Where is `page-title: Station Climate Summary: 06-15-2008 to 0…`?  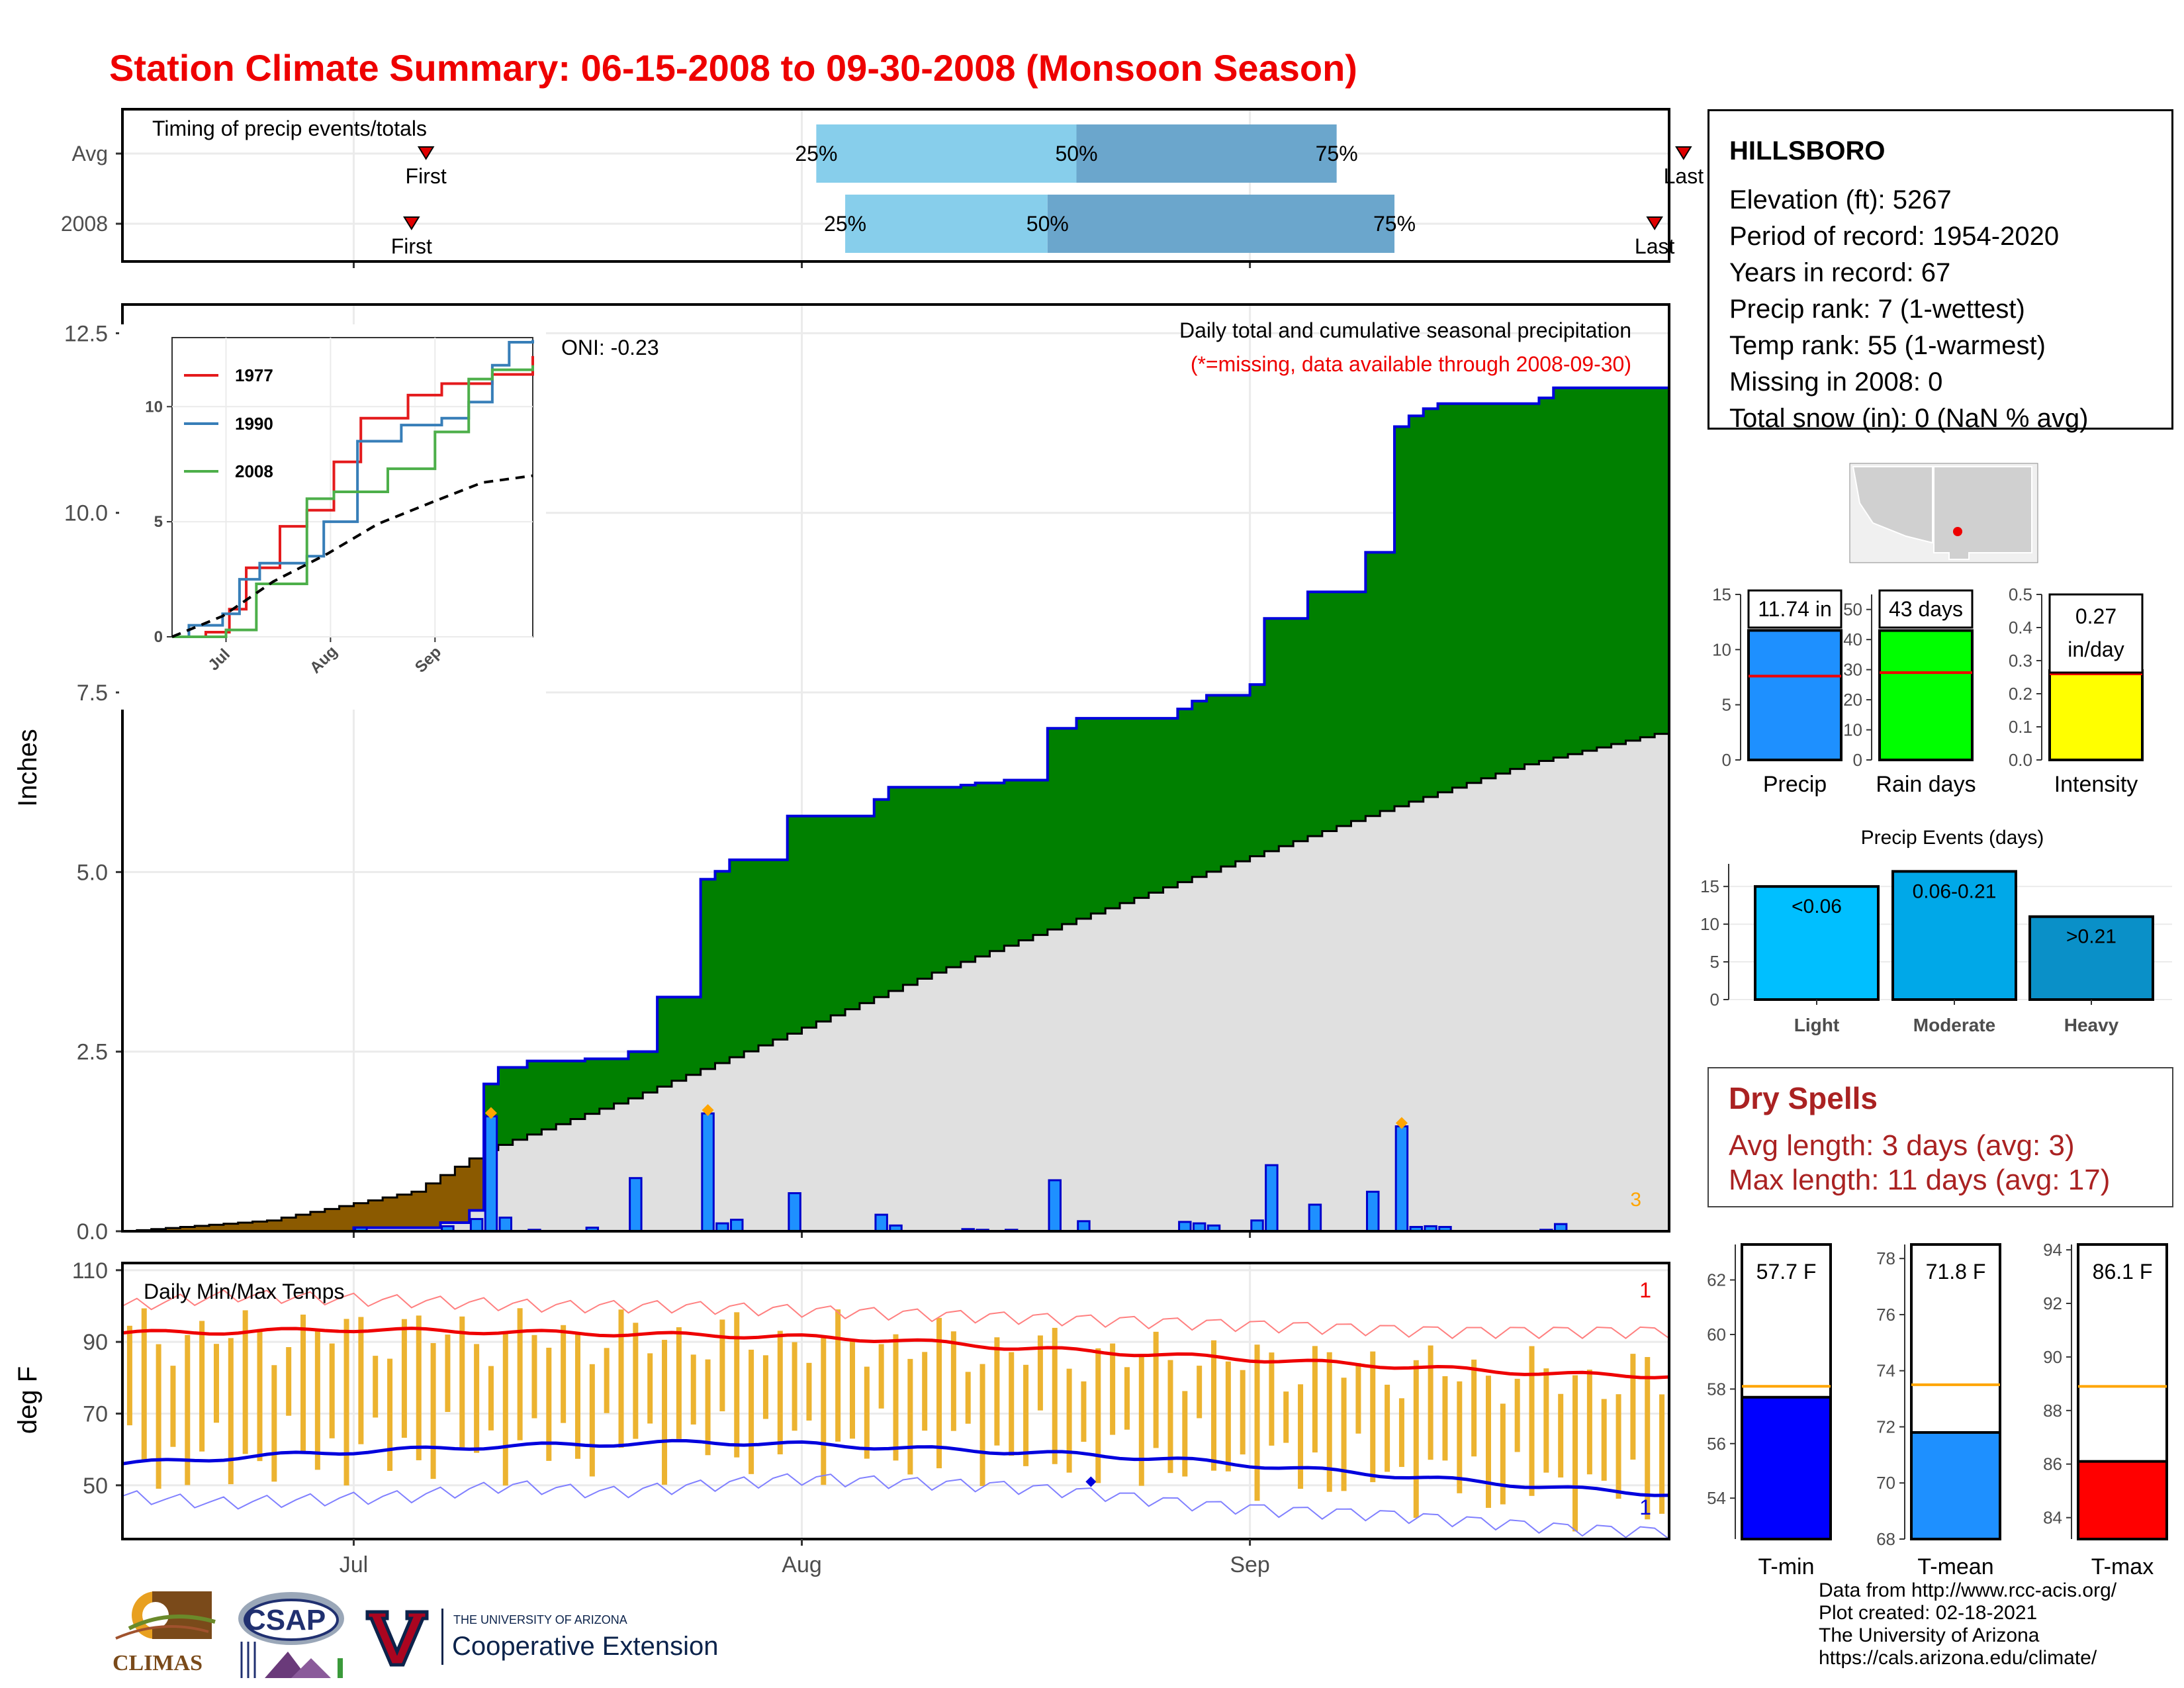
page-title: Station Climate Summary: 06-15-2008 to 0… is located at coordinates (733, 68).